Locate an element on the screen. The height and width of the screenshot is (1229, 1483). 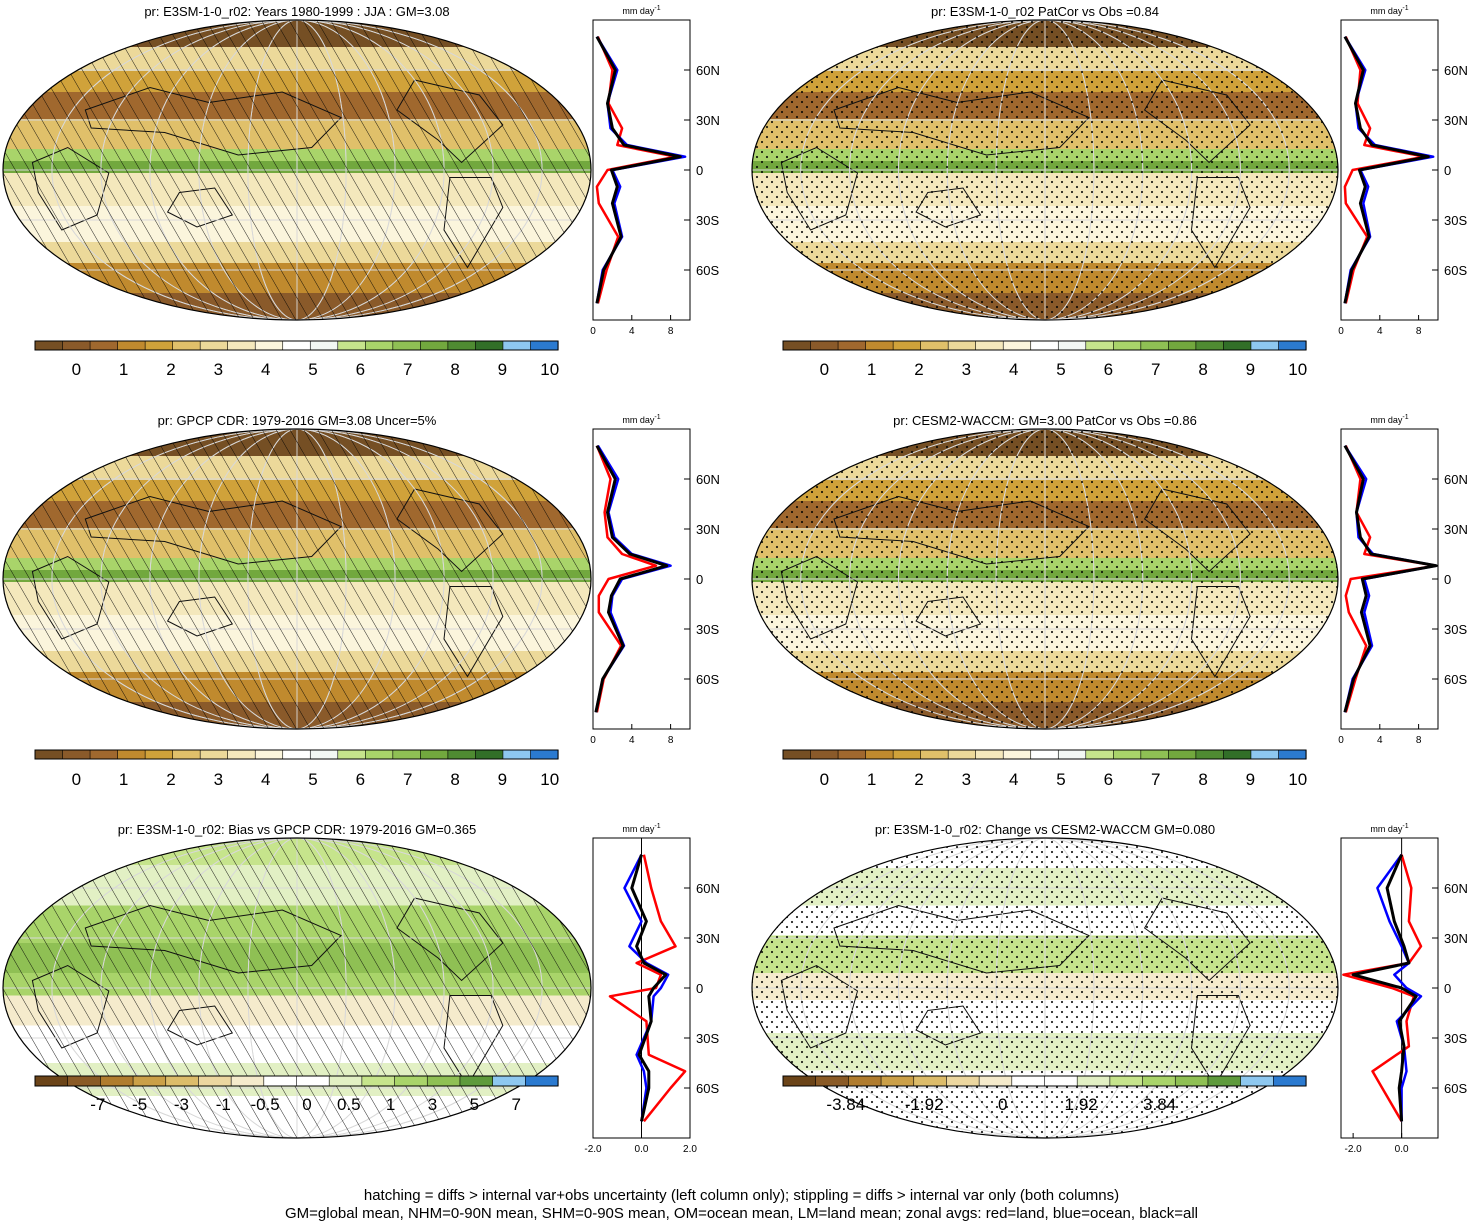
colorbar-tick-label: -1.92 is located at coordinates (924, 1104).